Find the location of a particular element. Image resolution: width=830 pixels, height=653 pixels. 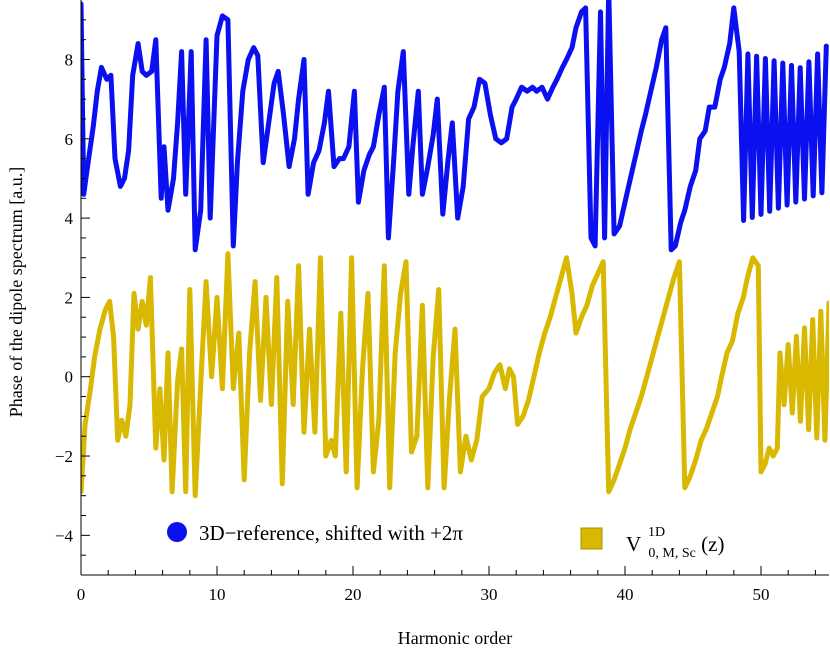

y-tick-label: 8 is located at coordinates (69, 59).